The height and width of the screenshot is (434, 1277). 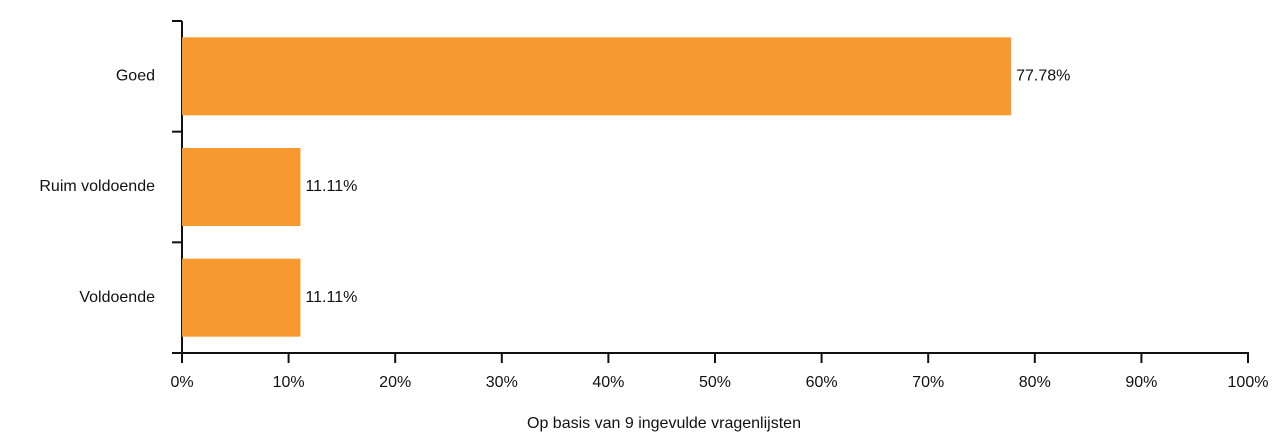 I want to click on x-tick-label: 40%, so click(x=608, y=382).